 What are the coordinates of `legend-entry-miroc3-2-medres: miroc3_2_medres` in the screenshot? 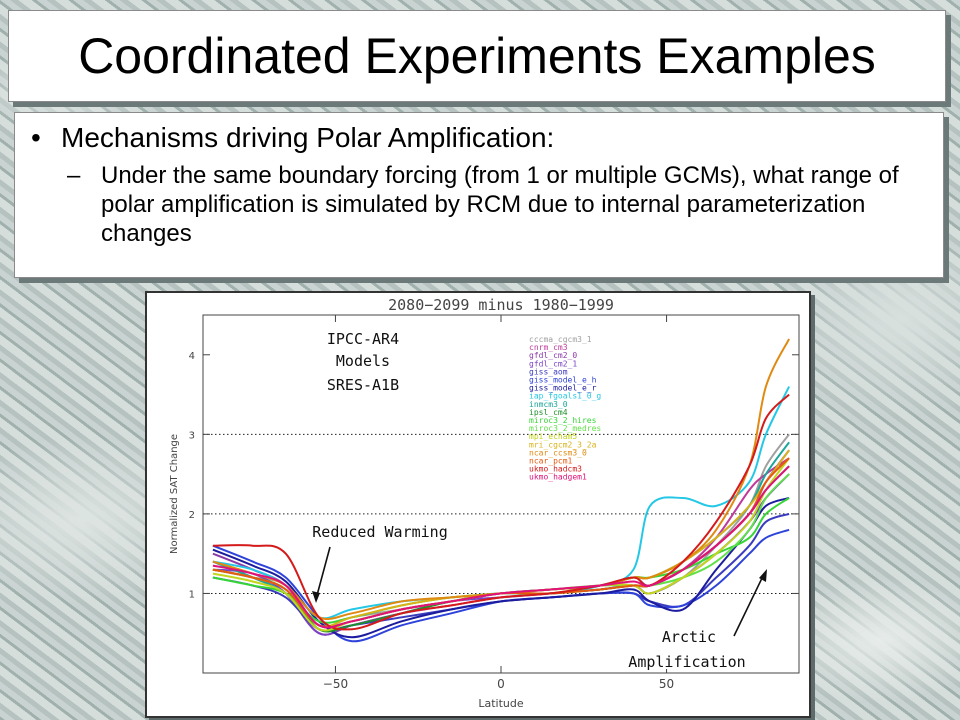 It's located at (565, 428).